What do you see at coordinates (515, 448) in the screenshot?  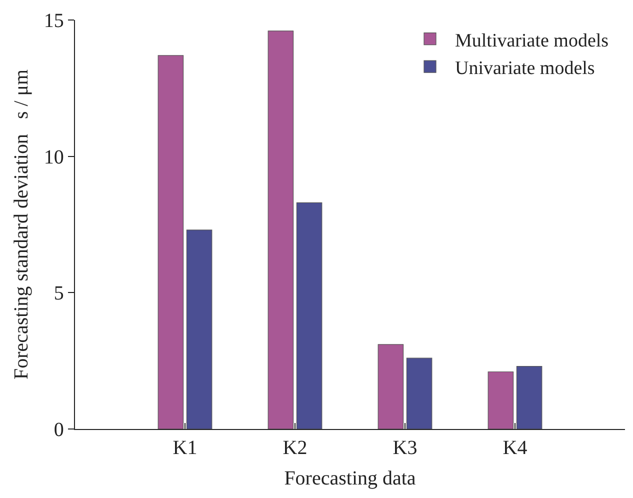 I see `x-tick-label: K4` at bounding box center [515, 448].